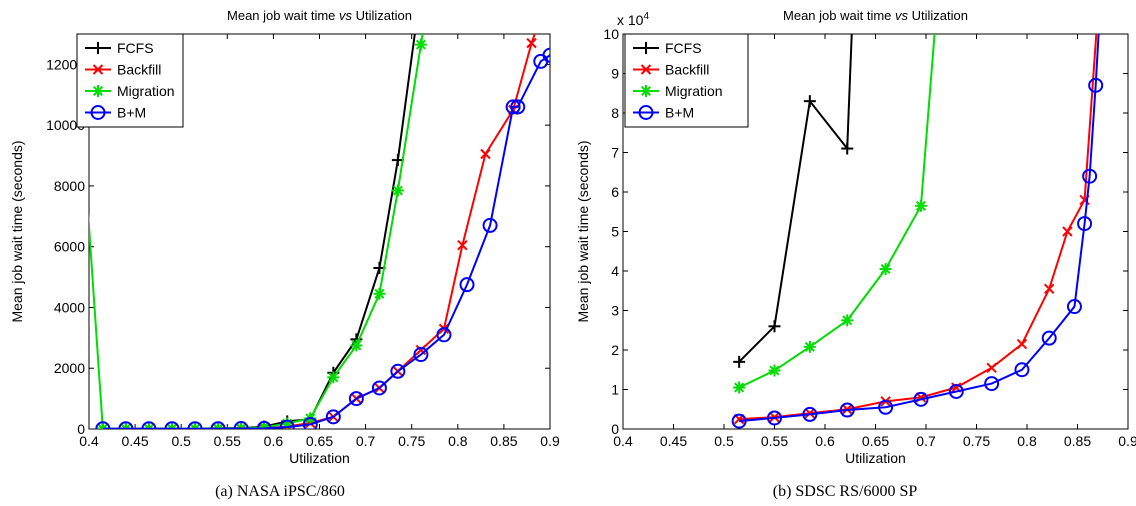  I want to click on y-axis-exponent-base: x 10, so click(630, 20).